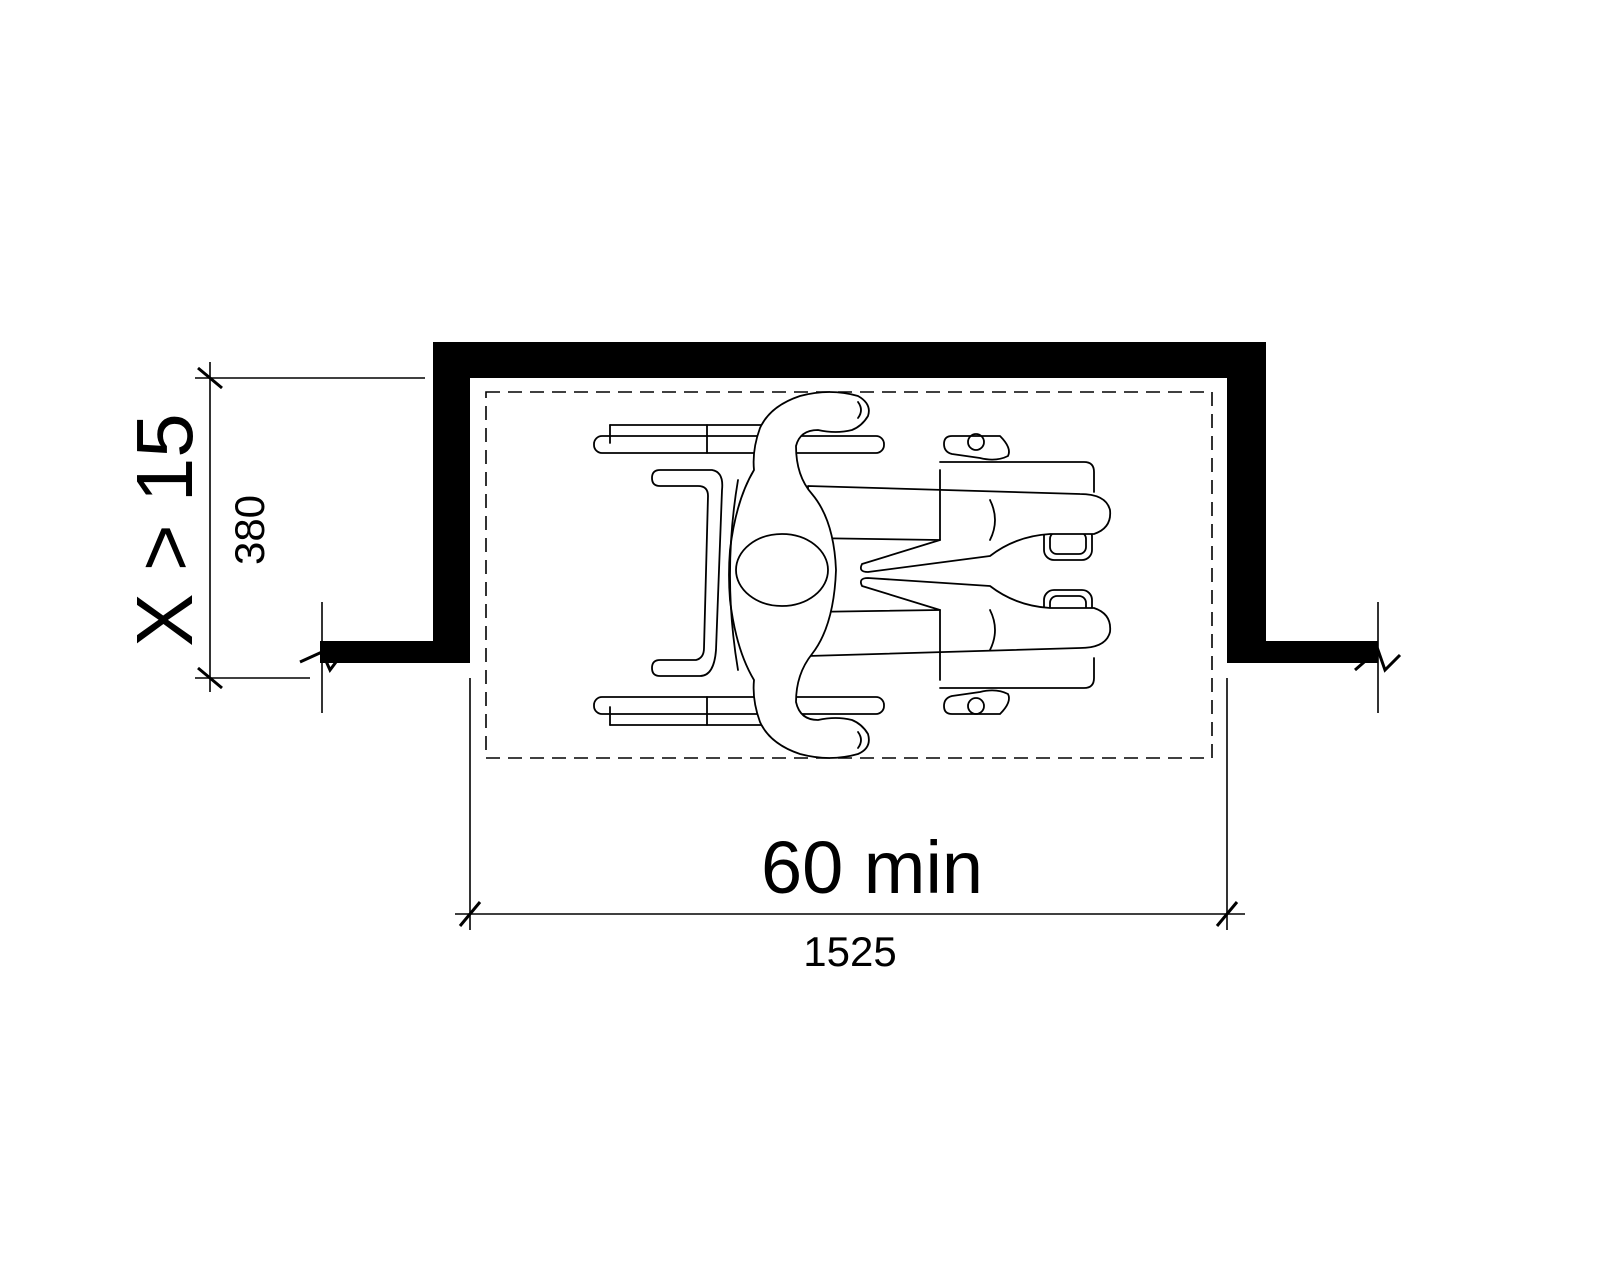 Image resolution: width=1600 pixels, height=1280 pixels. What do you see at coordinates (249, 530) in the screenshot?
I see `depth-metric: 380` at bounding box center [249, 530].